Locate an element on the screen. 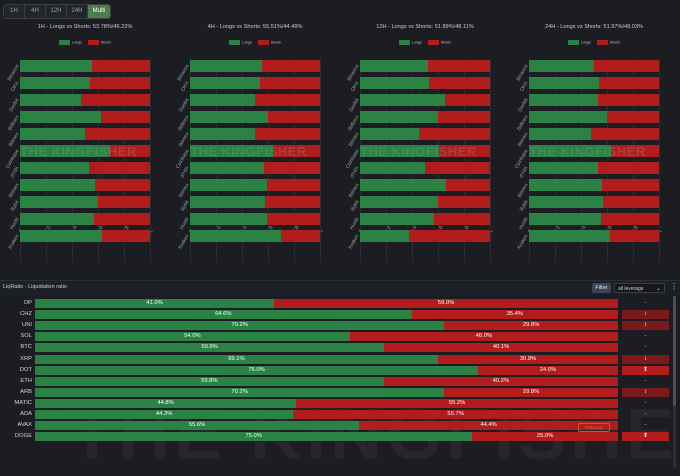  legend-item-longs: Longs is located at coordinates (579, 42).